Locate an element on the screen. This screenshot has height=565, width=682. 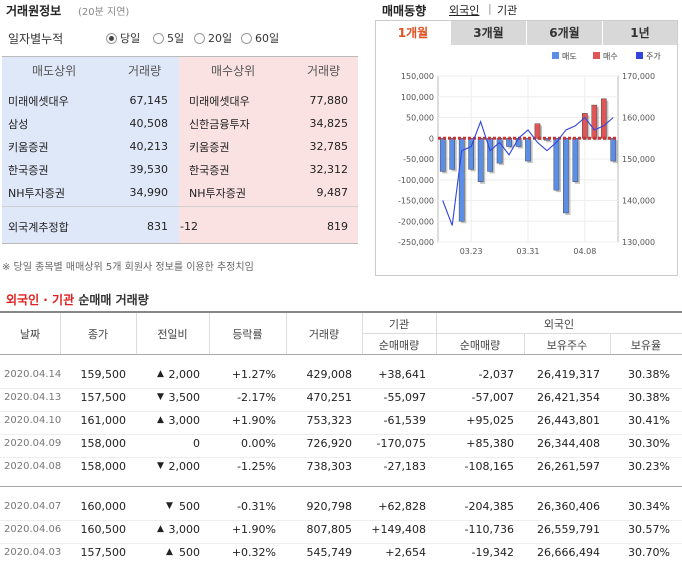
sell-trader-name: 미래에셋대우 is located at coordinates (38, 101).